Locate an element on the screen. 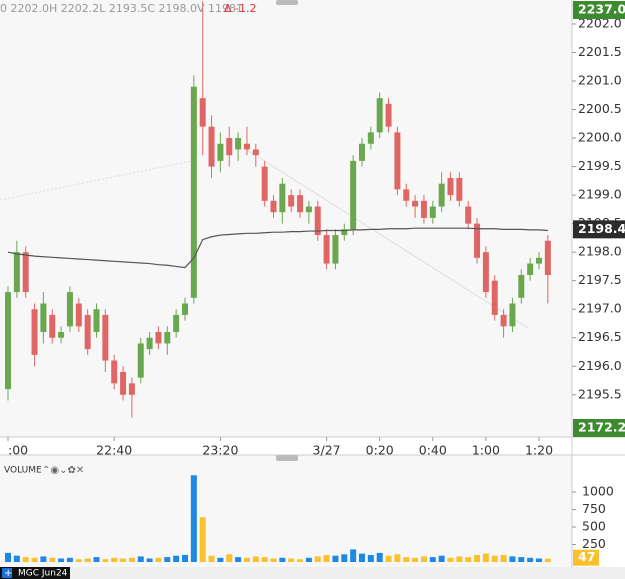 This screenshot has width=625, height=579. y-tick-label: 500 is located at coordinates (594, 526).